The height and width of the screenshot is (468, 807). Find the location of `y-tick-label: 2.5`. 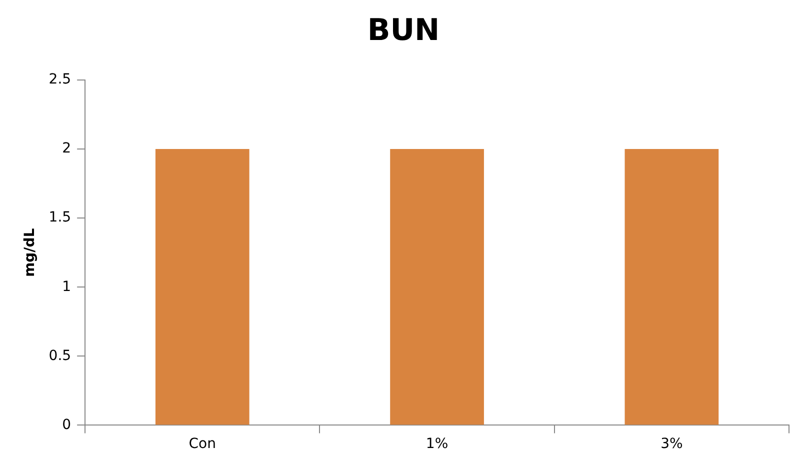

y-tick-label: 2.5 is located at coordinates (60, 80).